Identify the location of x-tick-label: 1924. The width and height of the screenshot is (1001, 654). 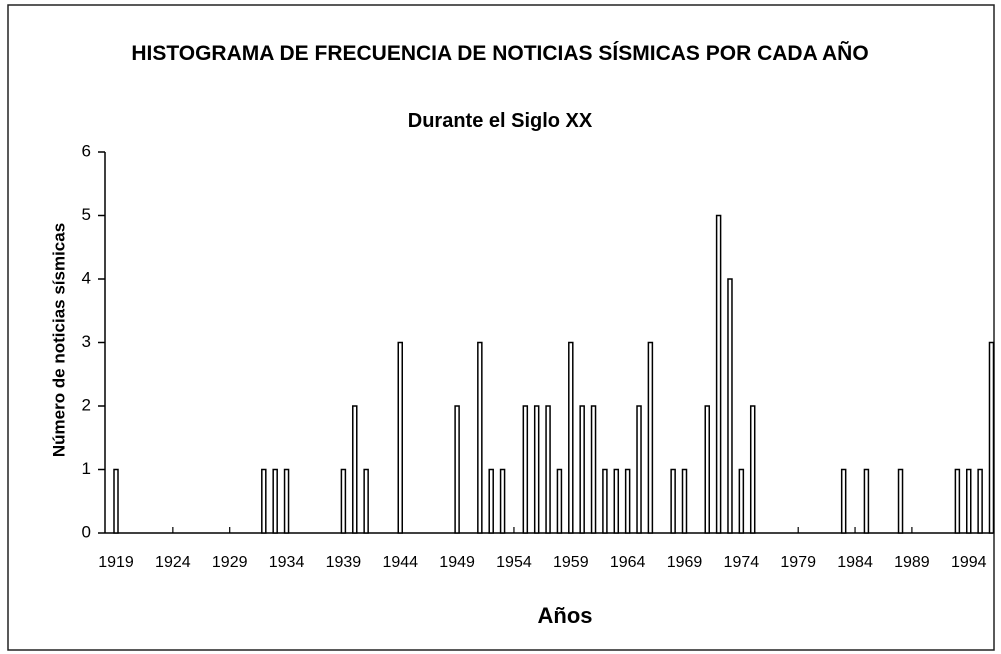
(173, 562).